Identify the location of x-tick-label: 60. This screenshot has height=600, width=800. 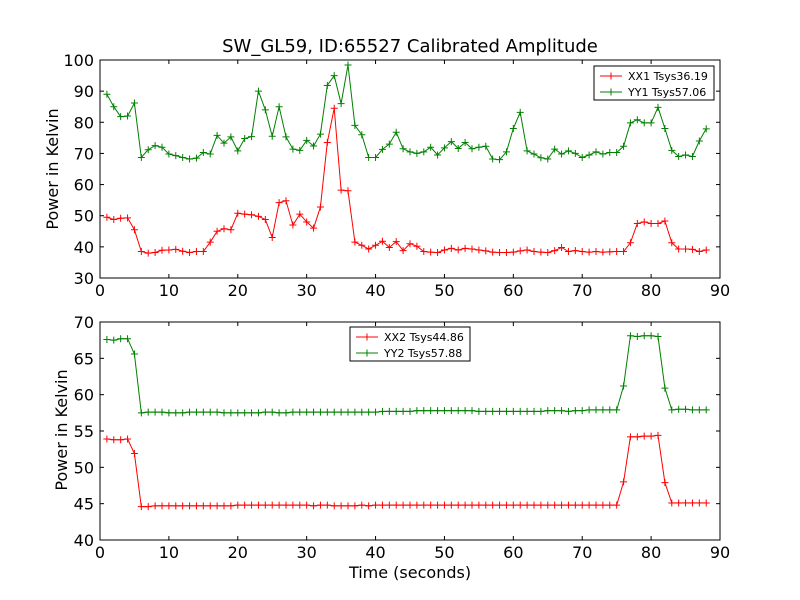
(513, 290).